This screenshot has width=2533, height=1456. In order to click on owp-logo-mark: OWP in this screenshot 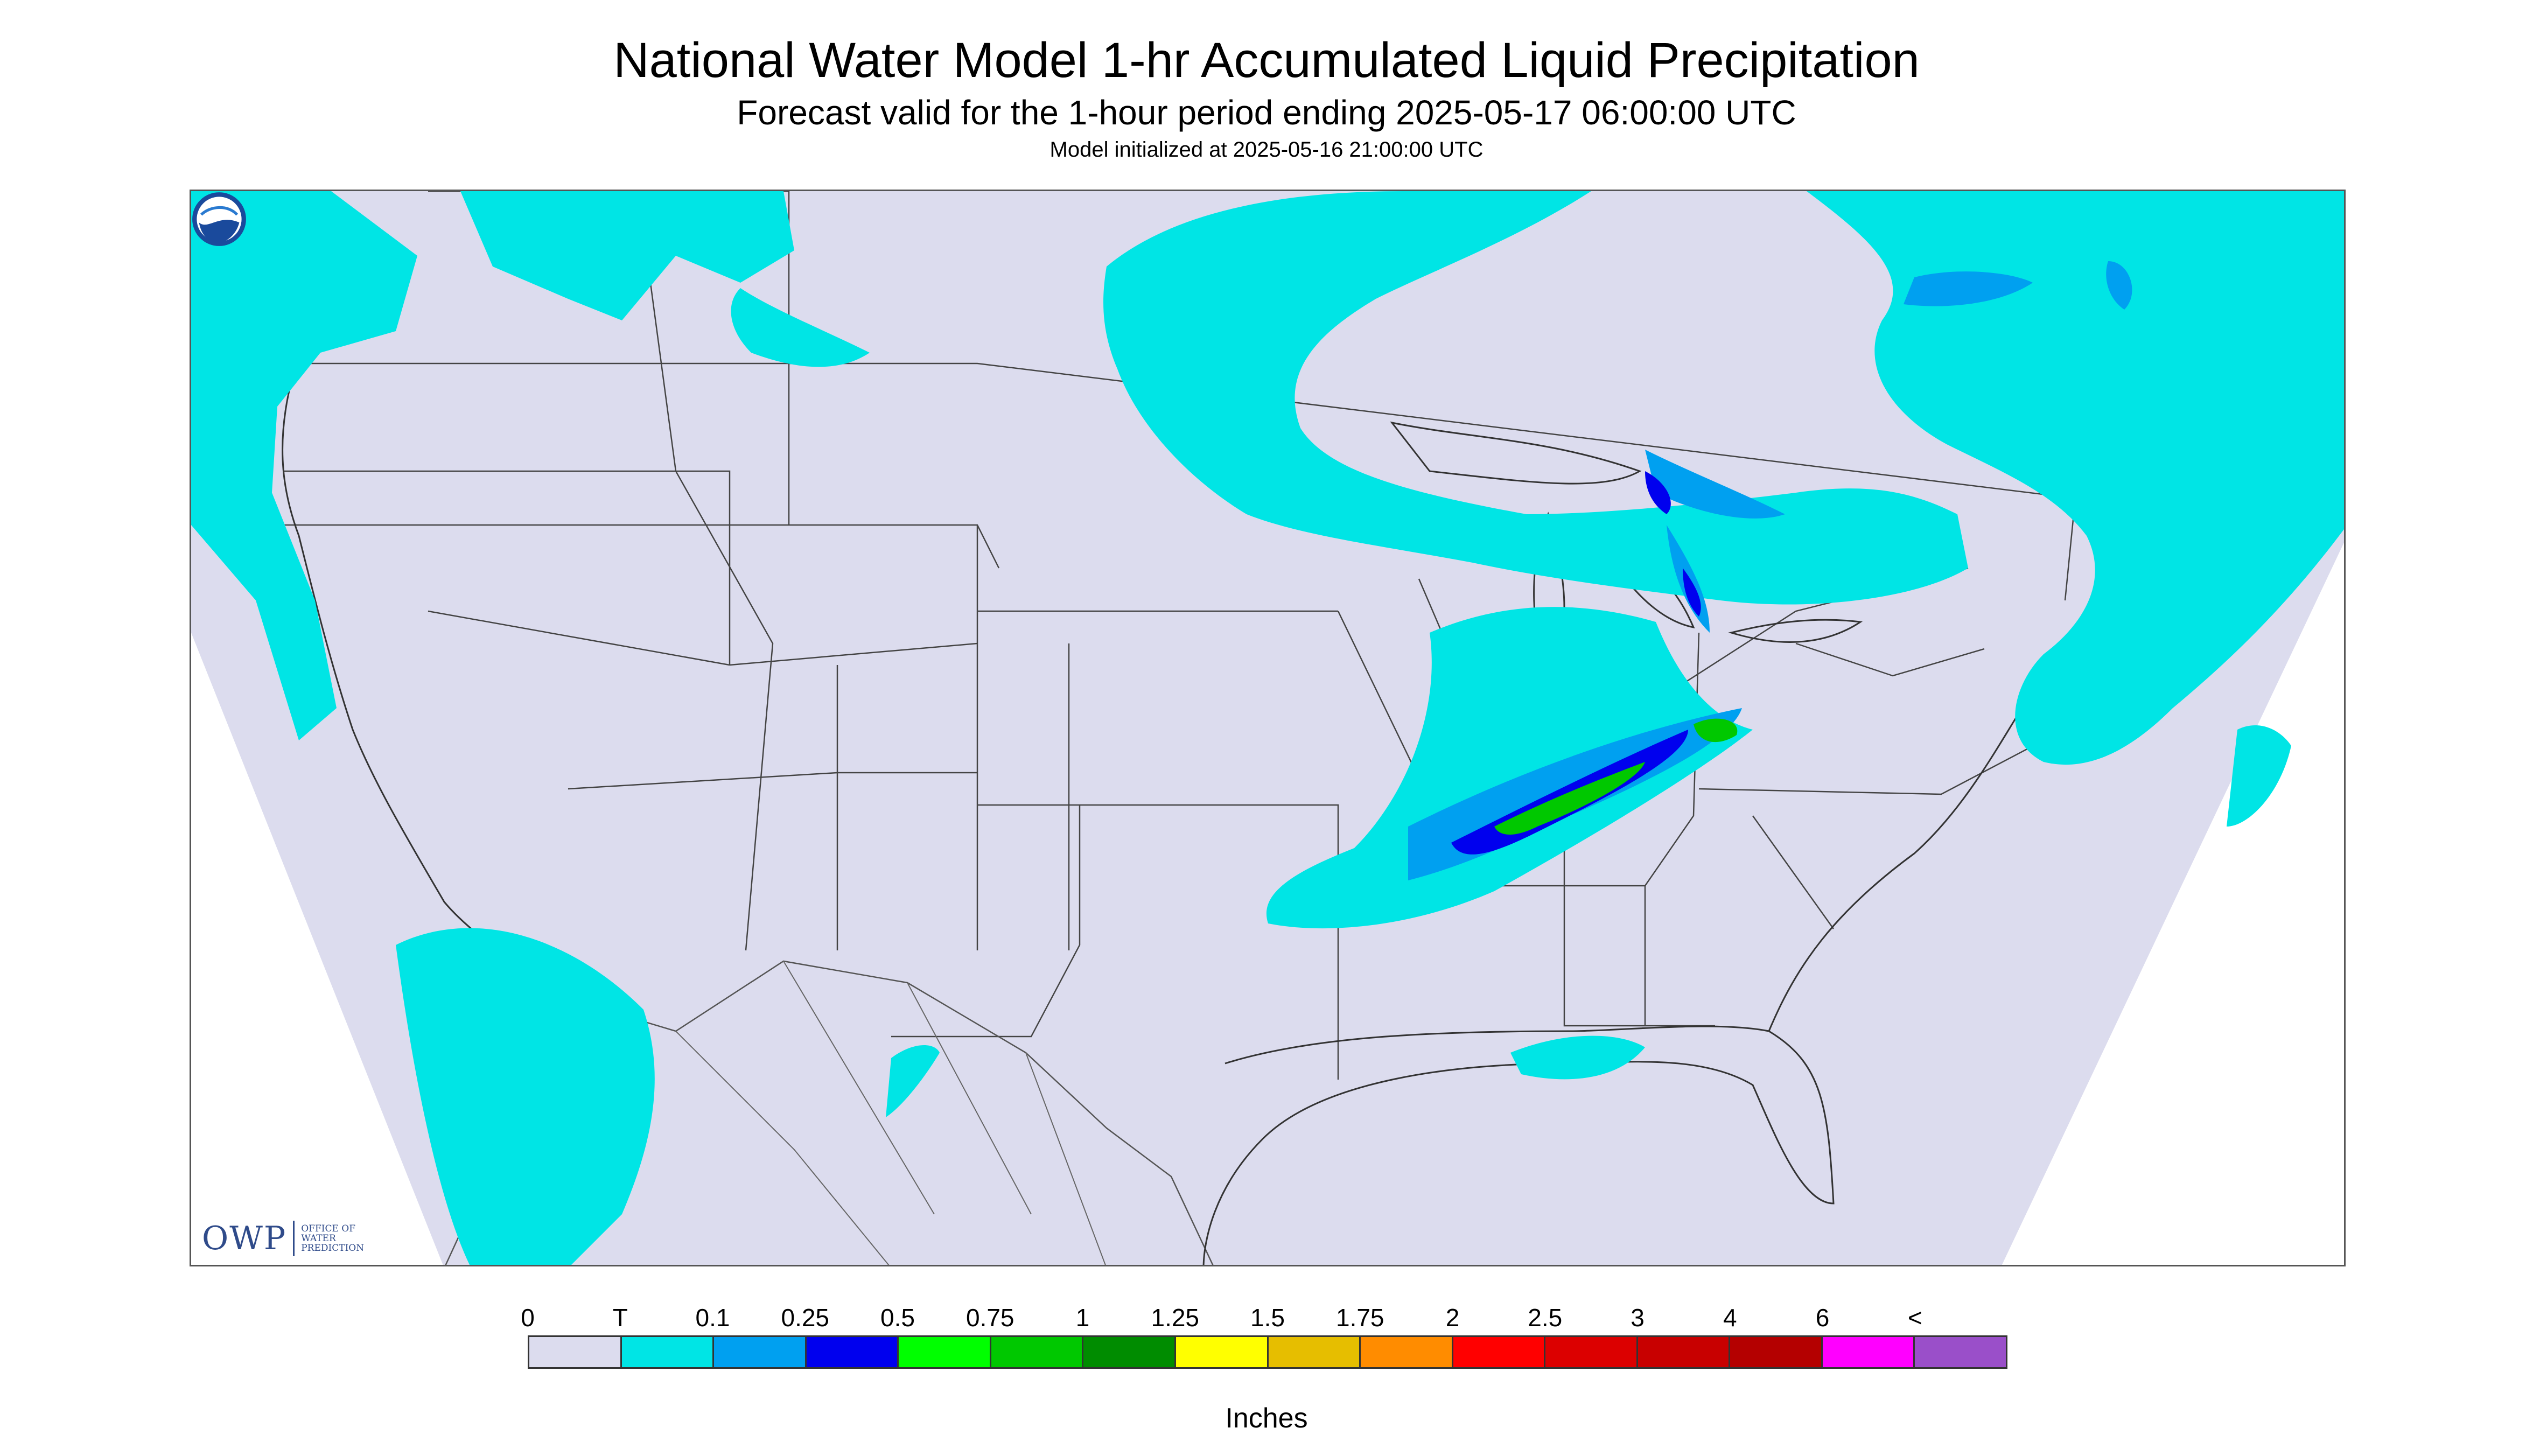, I will do `click(245, 1238)`.